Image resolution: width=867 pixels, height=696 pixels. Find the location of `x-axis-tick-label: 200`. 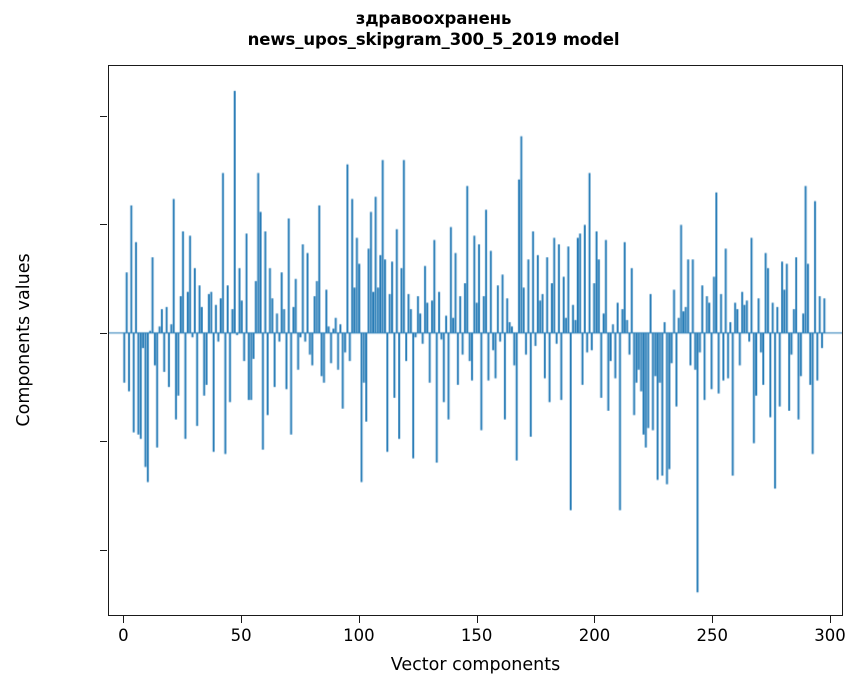

x-axis-tick-label: 200 is located at coordinates (594, 635).